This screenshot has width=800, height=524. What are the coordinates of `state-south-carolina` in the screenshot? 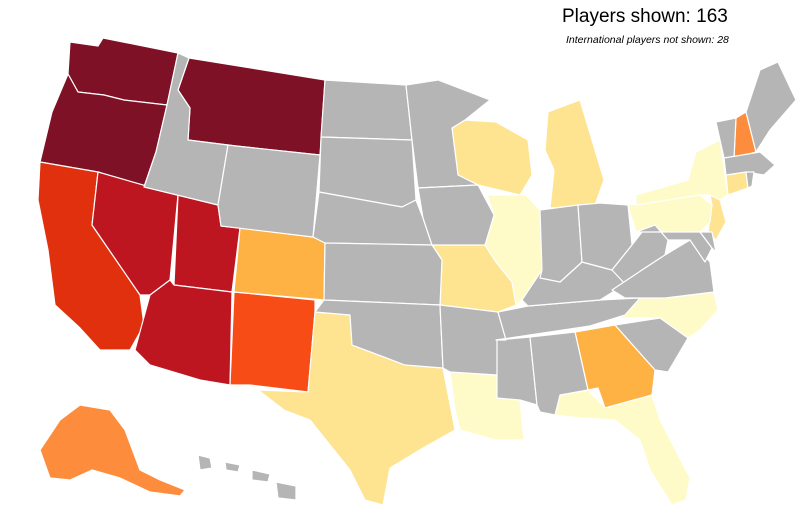 It's located at (651, 345).